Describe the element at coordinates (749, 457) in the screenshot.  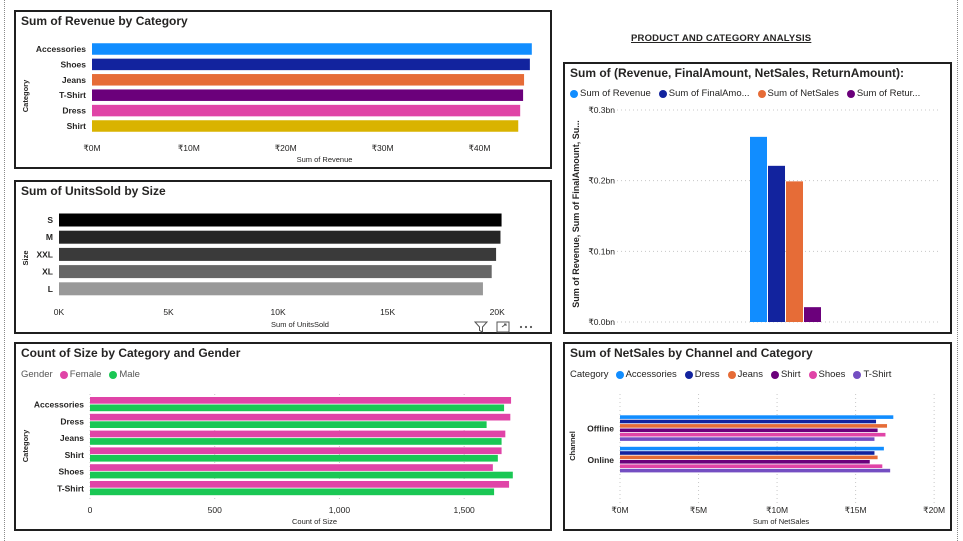
I see `bar-jeans` at that location.